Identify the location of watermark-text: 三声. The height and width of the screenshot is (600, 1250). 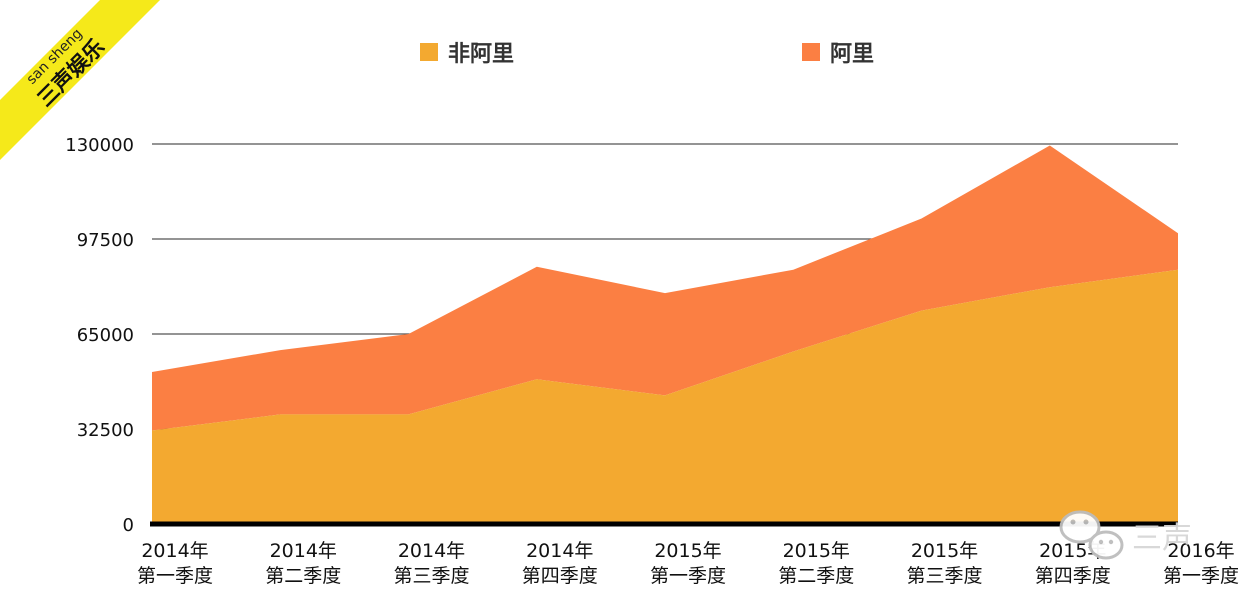
(1162, 538).